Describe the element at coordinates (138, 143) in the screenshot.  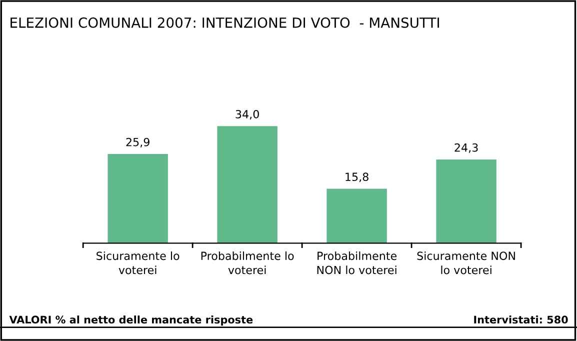
I see `data-label: 25,9` at that location.